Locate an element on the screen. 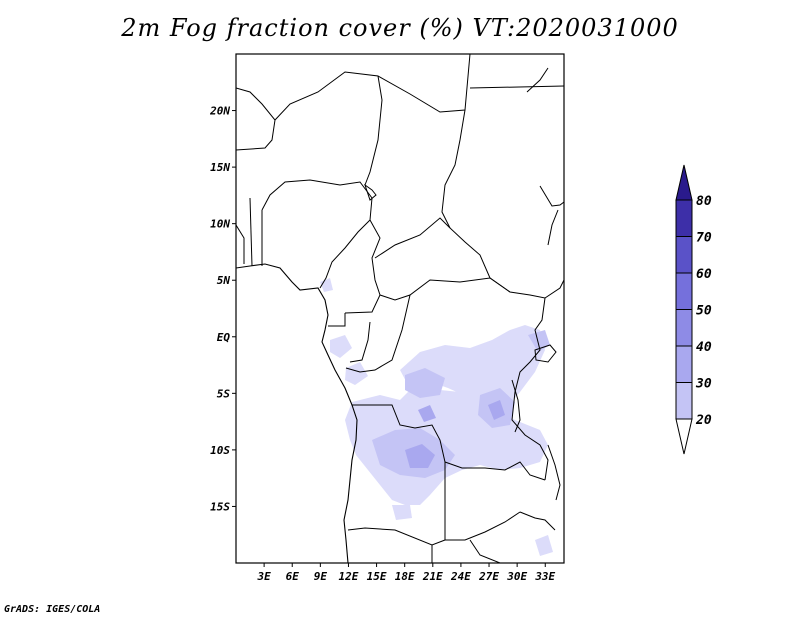  lat-tick-label: 20N is located at coordinates (219, 111).